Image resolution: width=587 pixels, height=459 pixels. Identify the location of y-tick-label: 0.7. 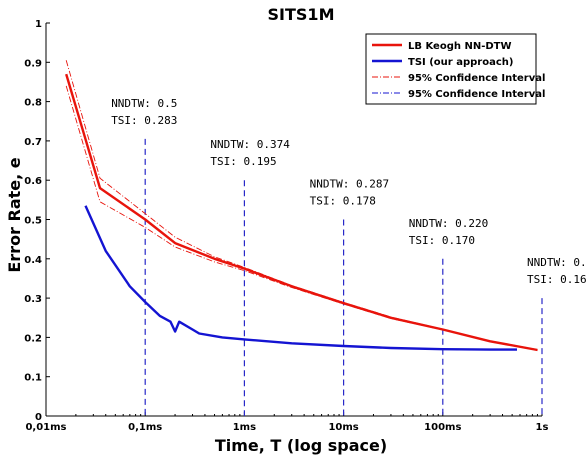
(33, 142).